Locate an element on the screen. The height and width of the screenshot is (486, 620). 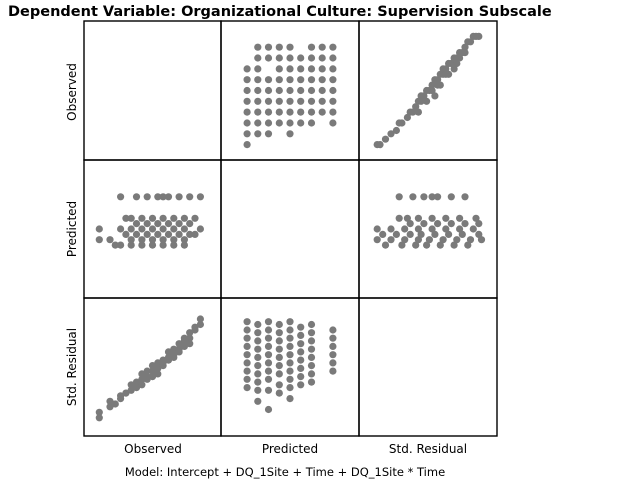
row-label-observed: Observed is located at coordinates (72, 92).